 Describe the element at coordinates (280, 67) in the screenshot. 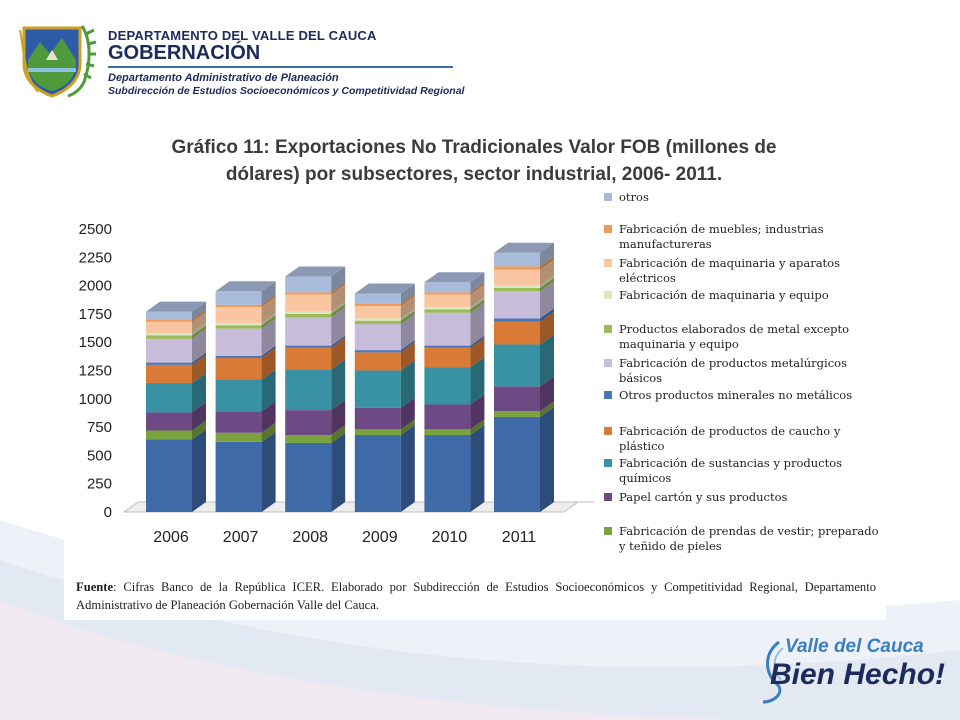

I see `header-divider` at that location.